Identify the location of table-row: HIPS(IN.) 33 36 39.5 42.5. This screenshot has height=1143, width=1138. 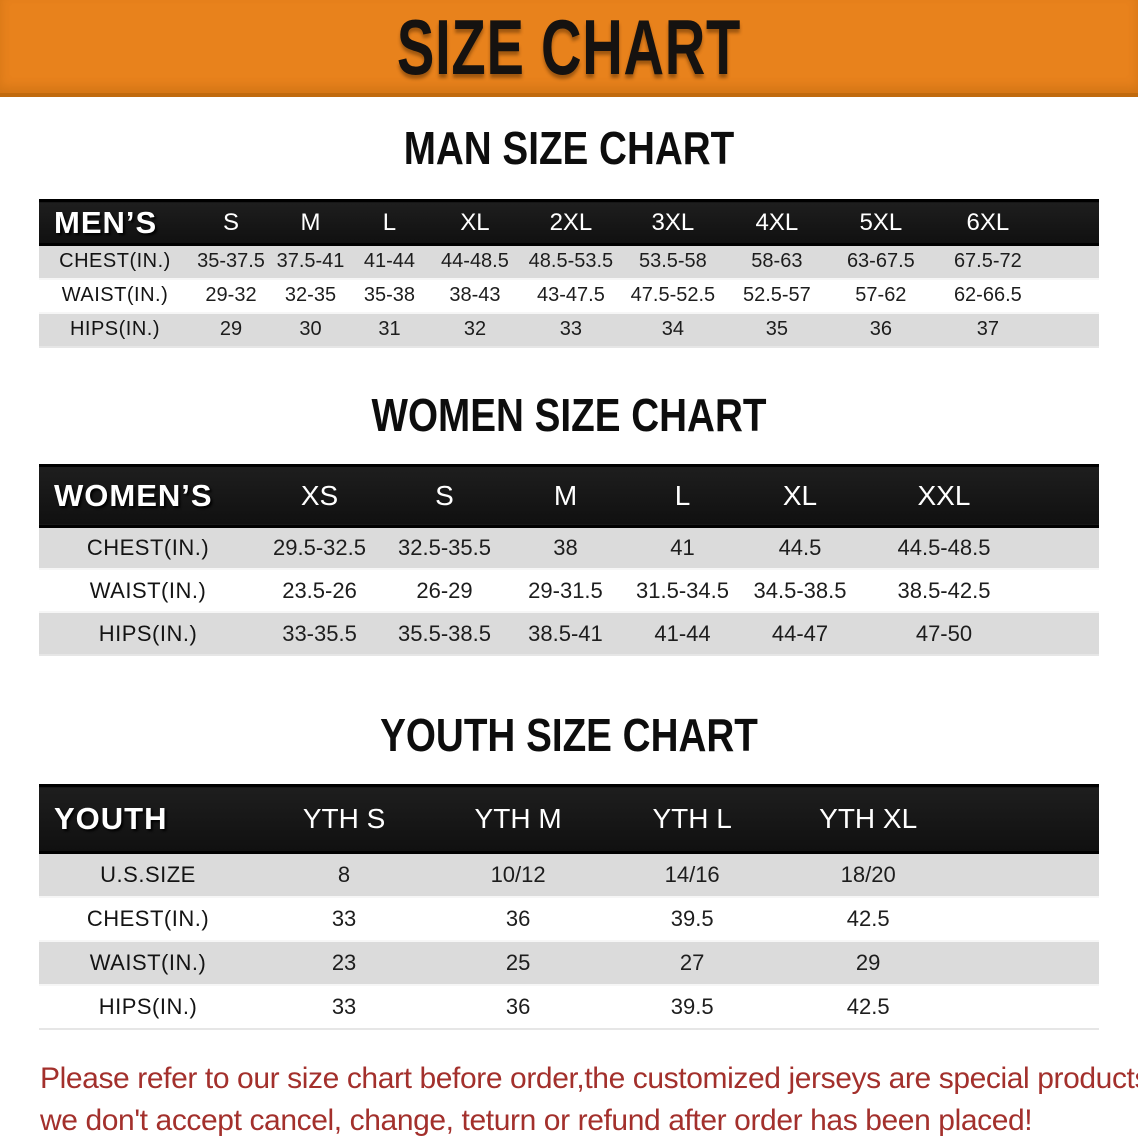
(569, 1007).